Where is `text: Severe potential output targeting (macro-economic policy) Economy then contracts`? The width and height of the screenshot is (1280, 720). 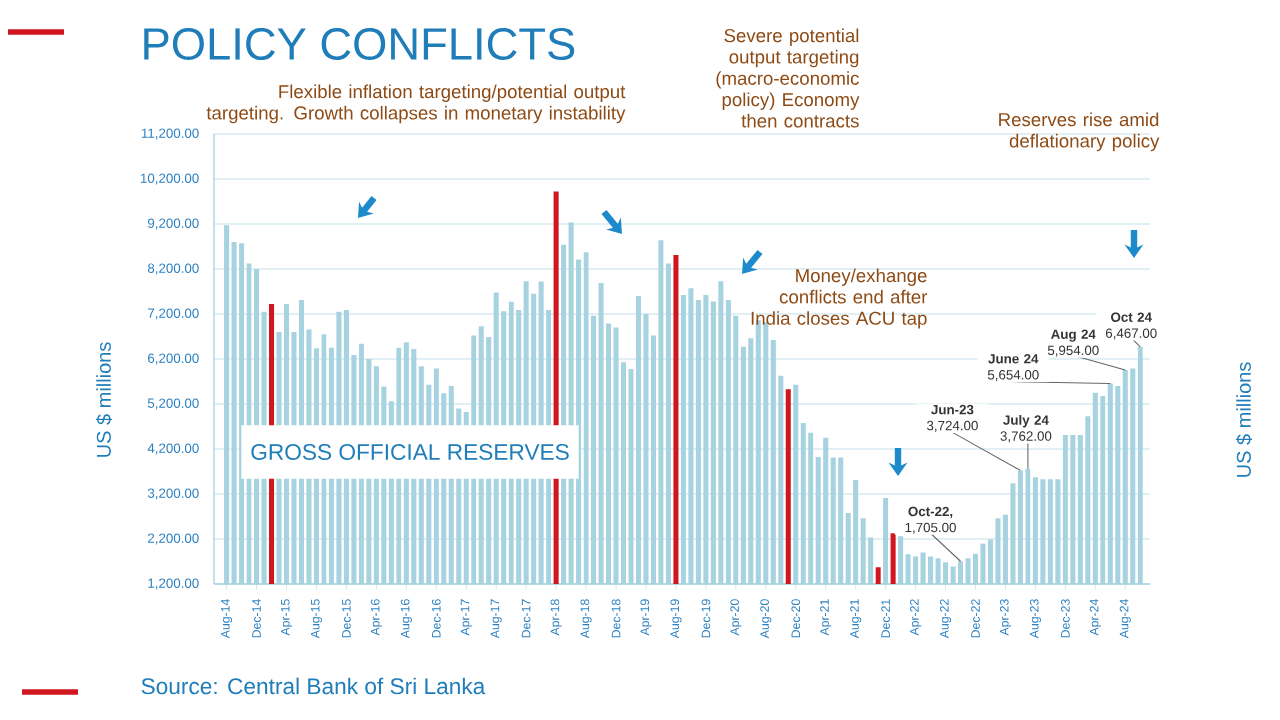
text: Severe potential output targeting (macro-economic policy) Economy then contracts is located at coordinates (788, 78).